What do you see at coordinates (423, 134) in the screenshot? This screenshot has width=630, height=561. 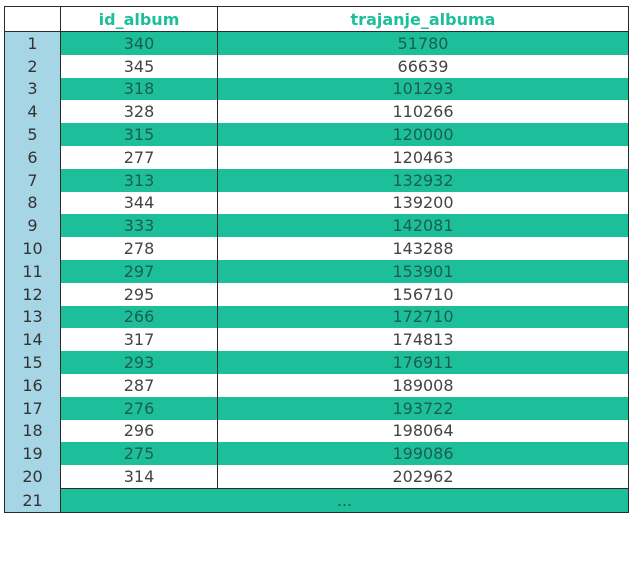 I see `cell-trajanje-albuma: 120000` at bounding box center [423, 134].